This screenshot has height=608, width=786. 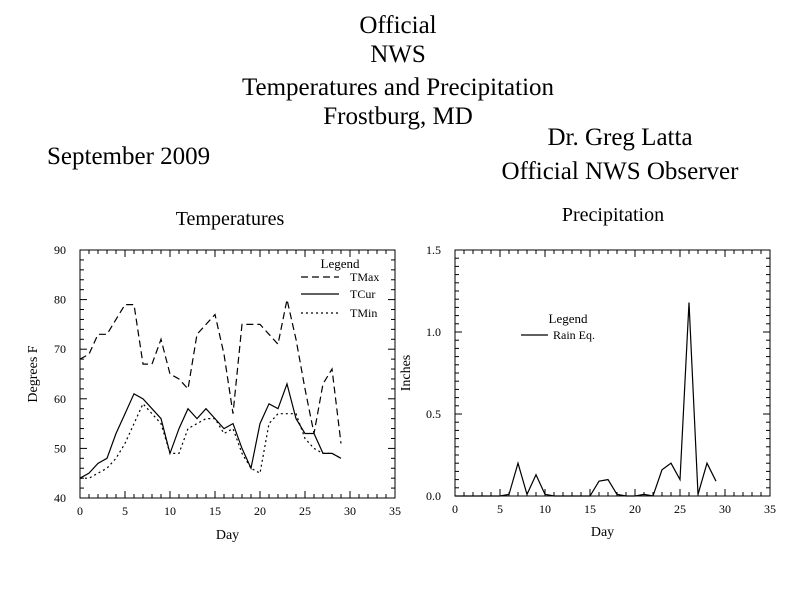 I want to click on precipitation-y-tick-label: 1.0, so click(x=433, y=332).